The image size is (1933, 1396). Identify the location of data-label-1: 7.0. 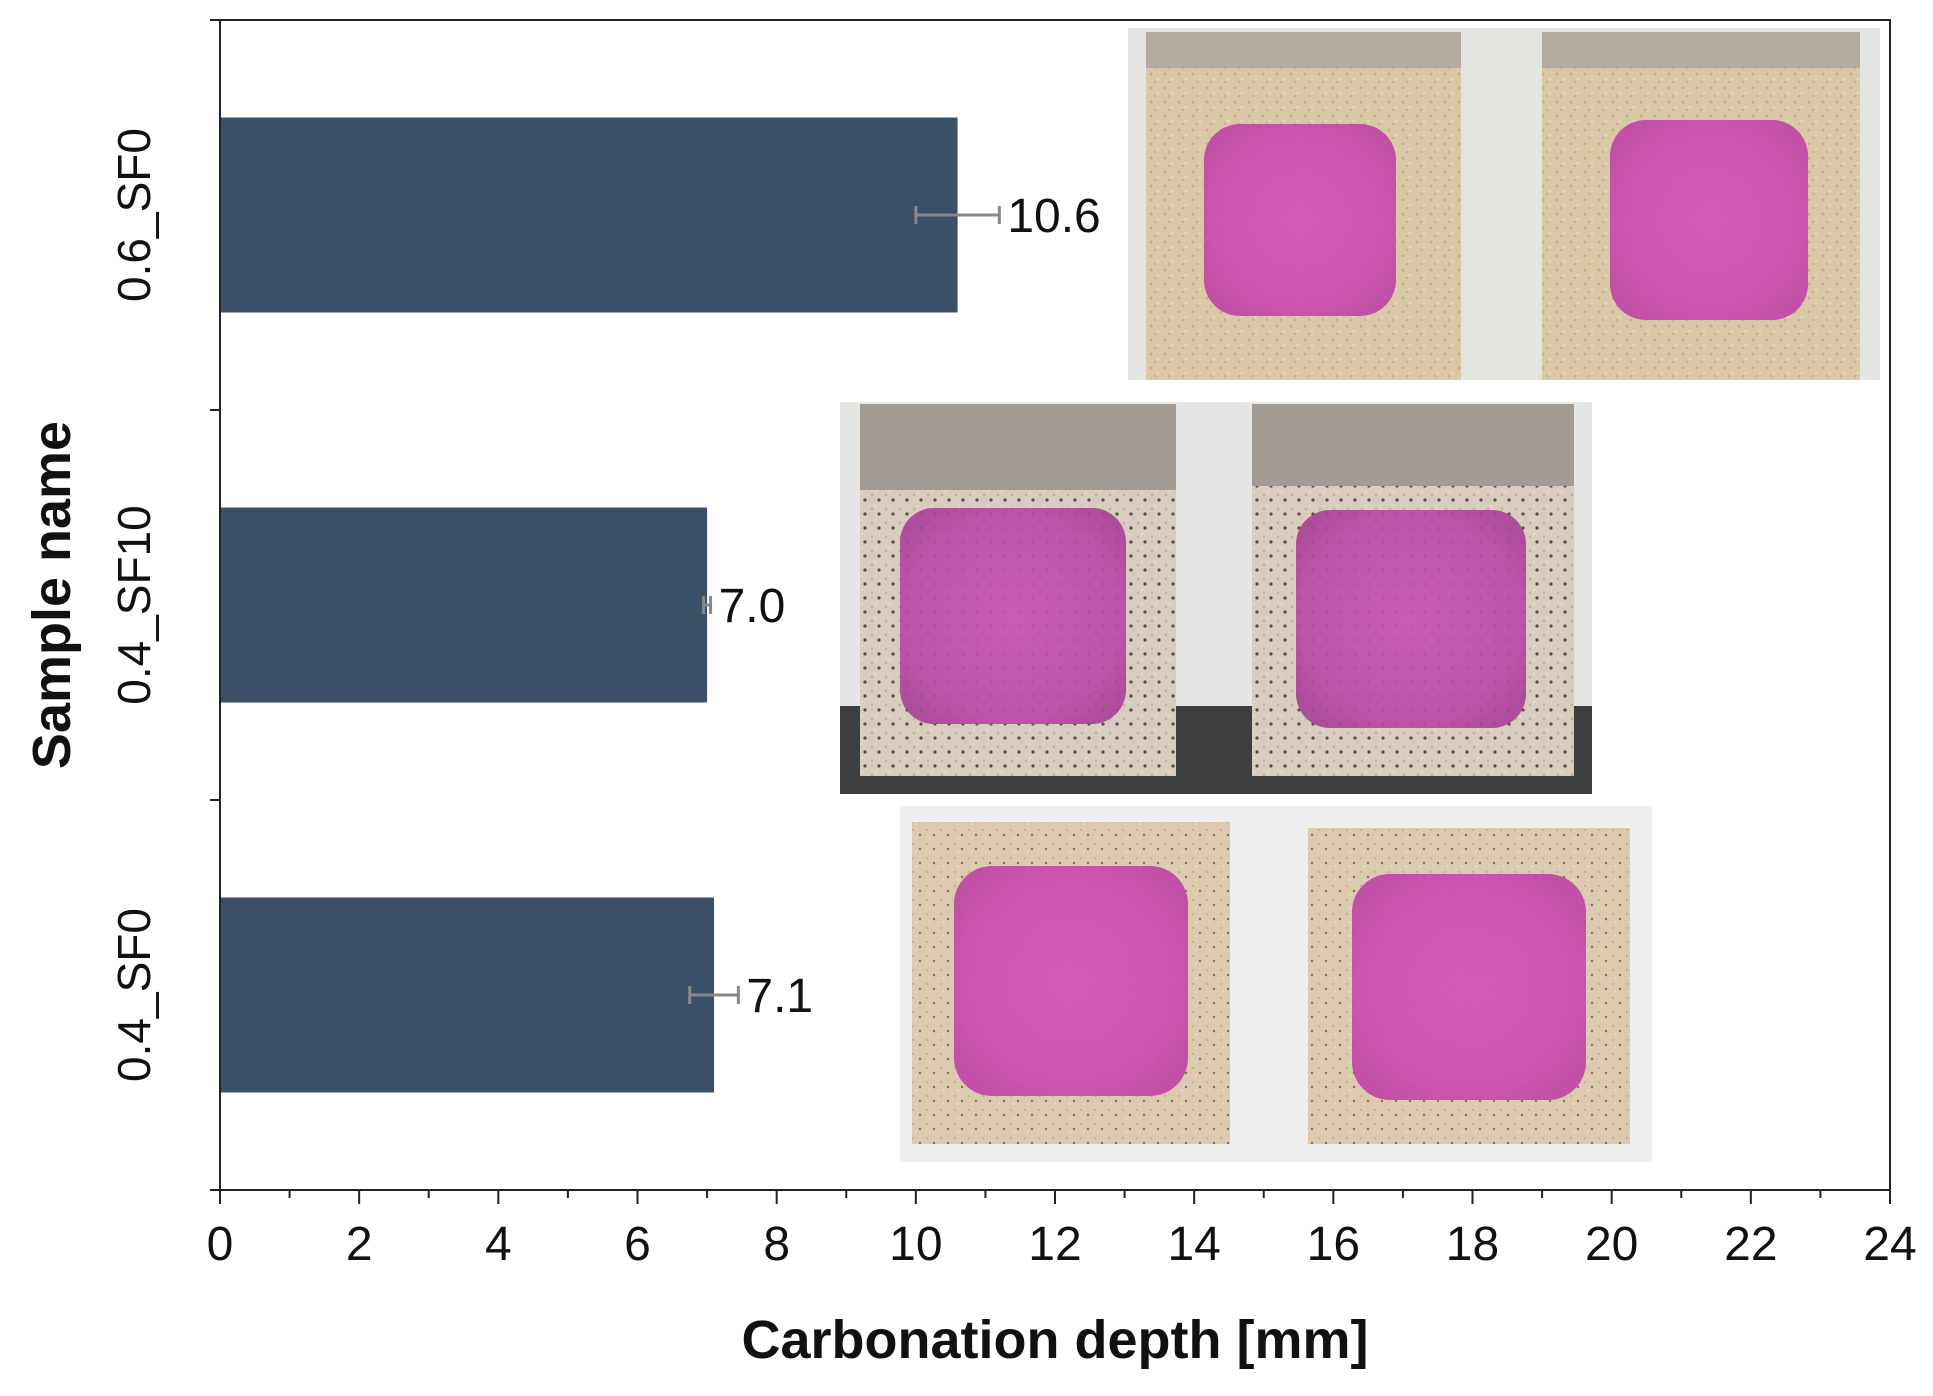
(752, 606).